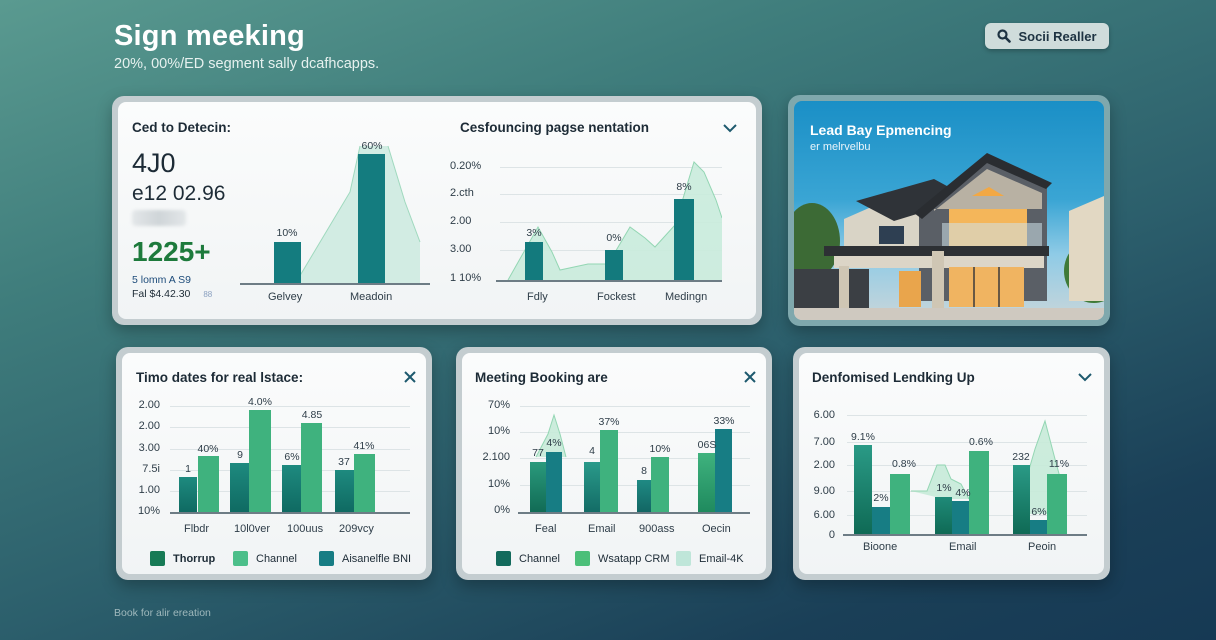 Image resolution: width=1216 pixels, height=640 pixels. Describe the element at coordinates (546, 529) in the screenshot. I see `x-label: Feal` at that location.